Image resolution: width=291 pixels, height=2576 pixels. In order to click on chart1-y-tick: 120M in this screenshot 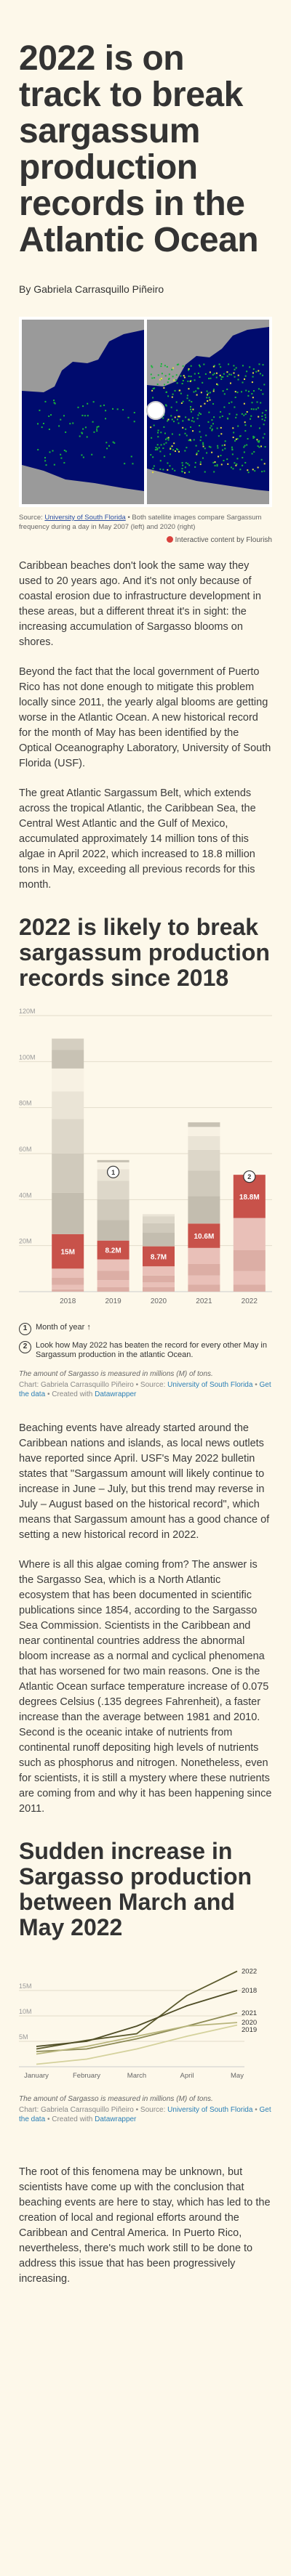, I will do `click(28, 1011)`.